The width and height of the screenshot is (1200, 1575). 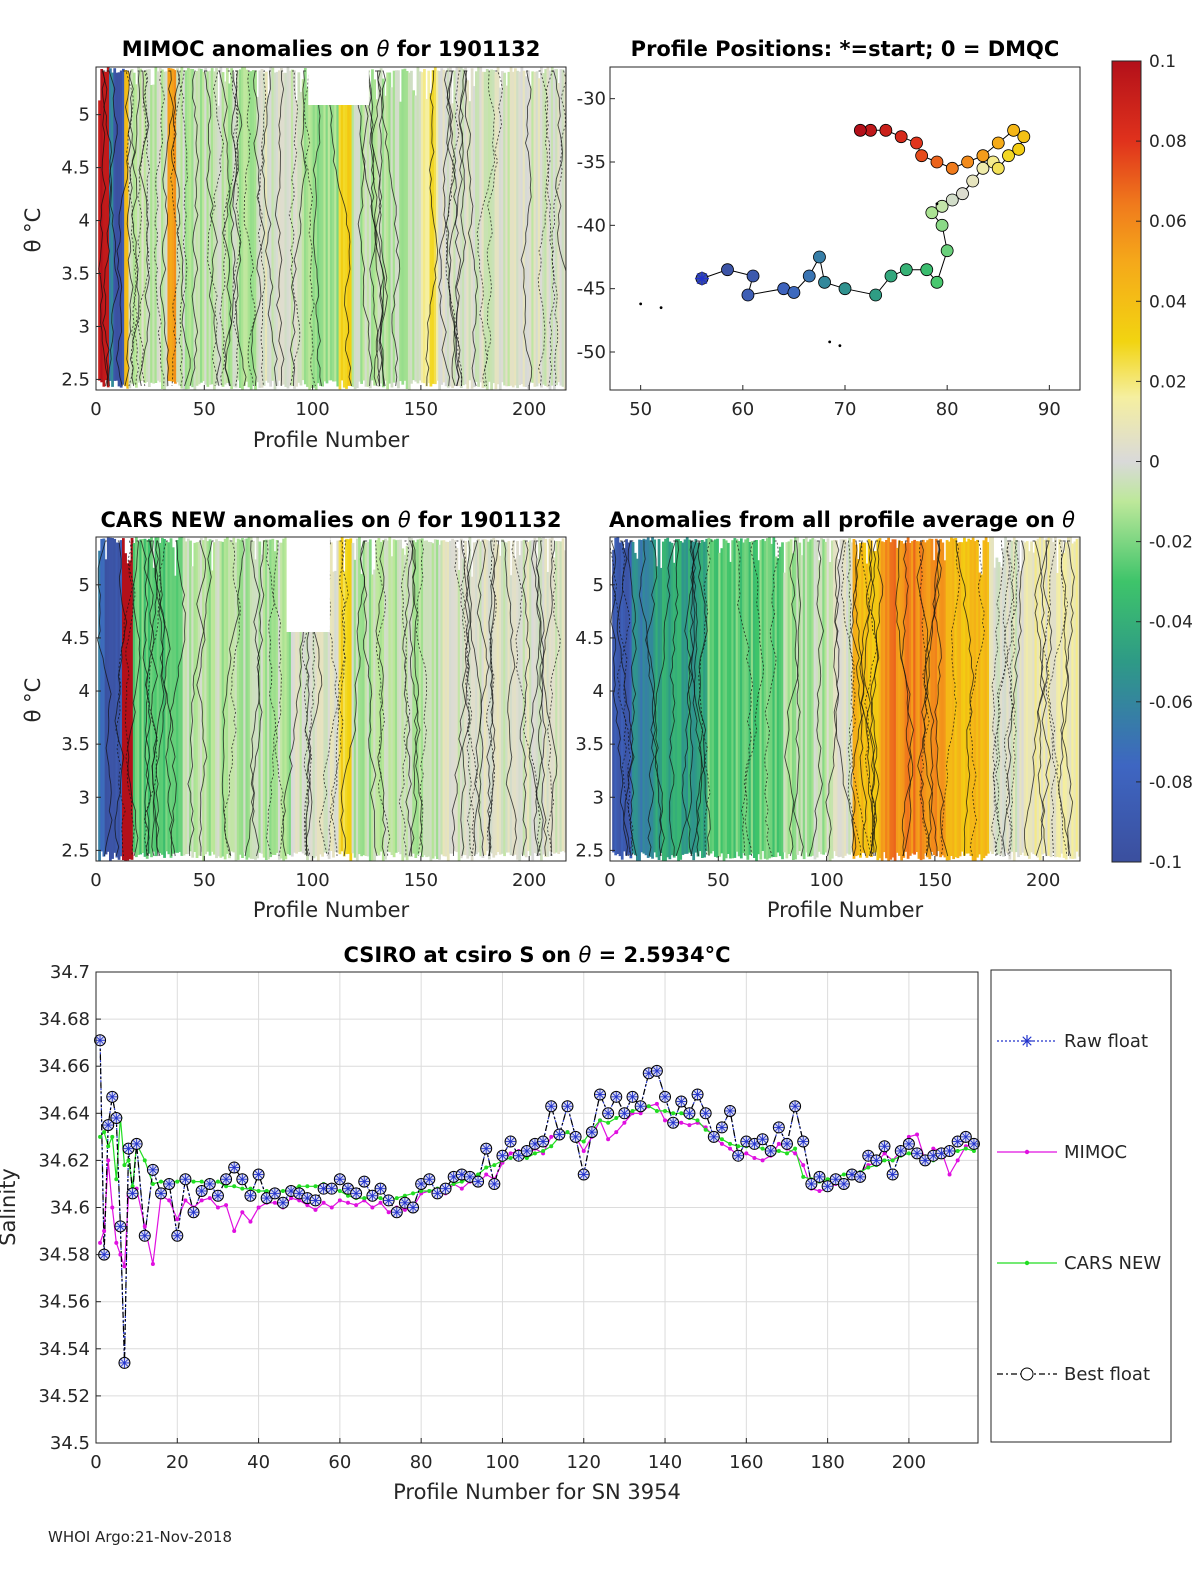 I want to click on salinity-y-label: Salinity, so click(x=10, y=1207).